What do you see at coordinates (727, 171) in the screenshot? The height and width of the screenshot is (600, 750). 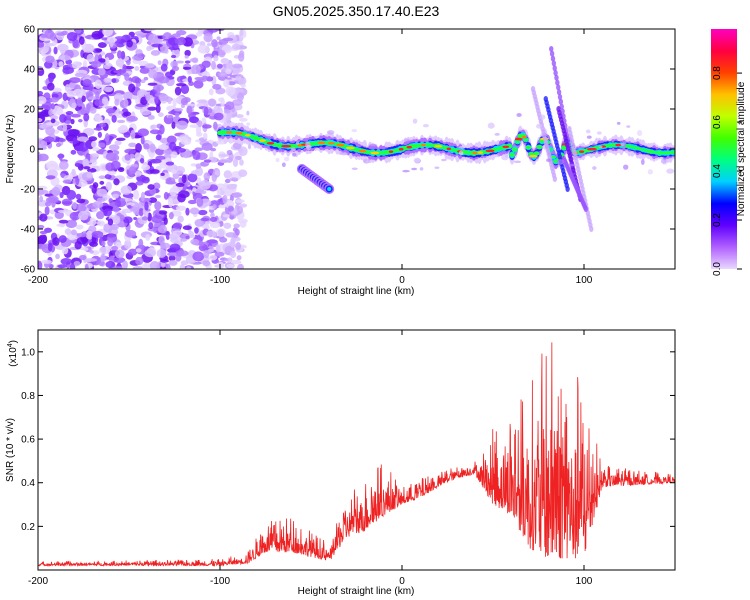 I see `colorbar-ticks: 0.0 0.2 0.4 0.6 0.8` at bounding box center [727, 171].